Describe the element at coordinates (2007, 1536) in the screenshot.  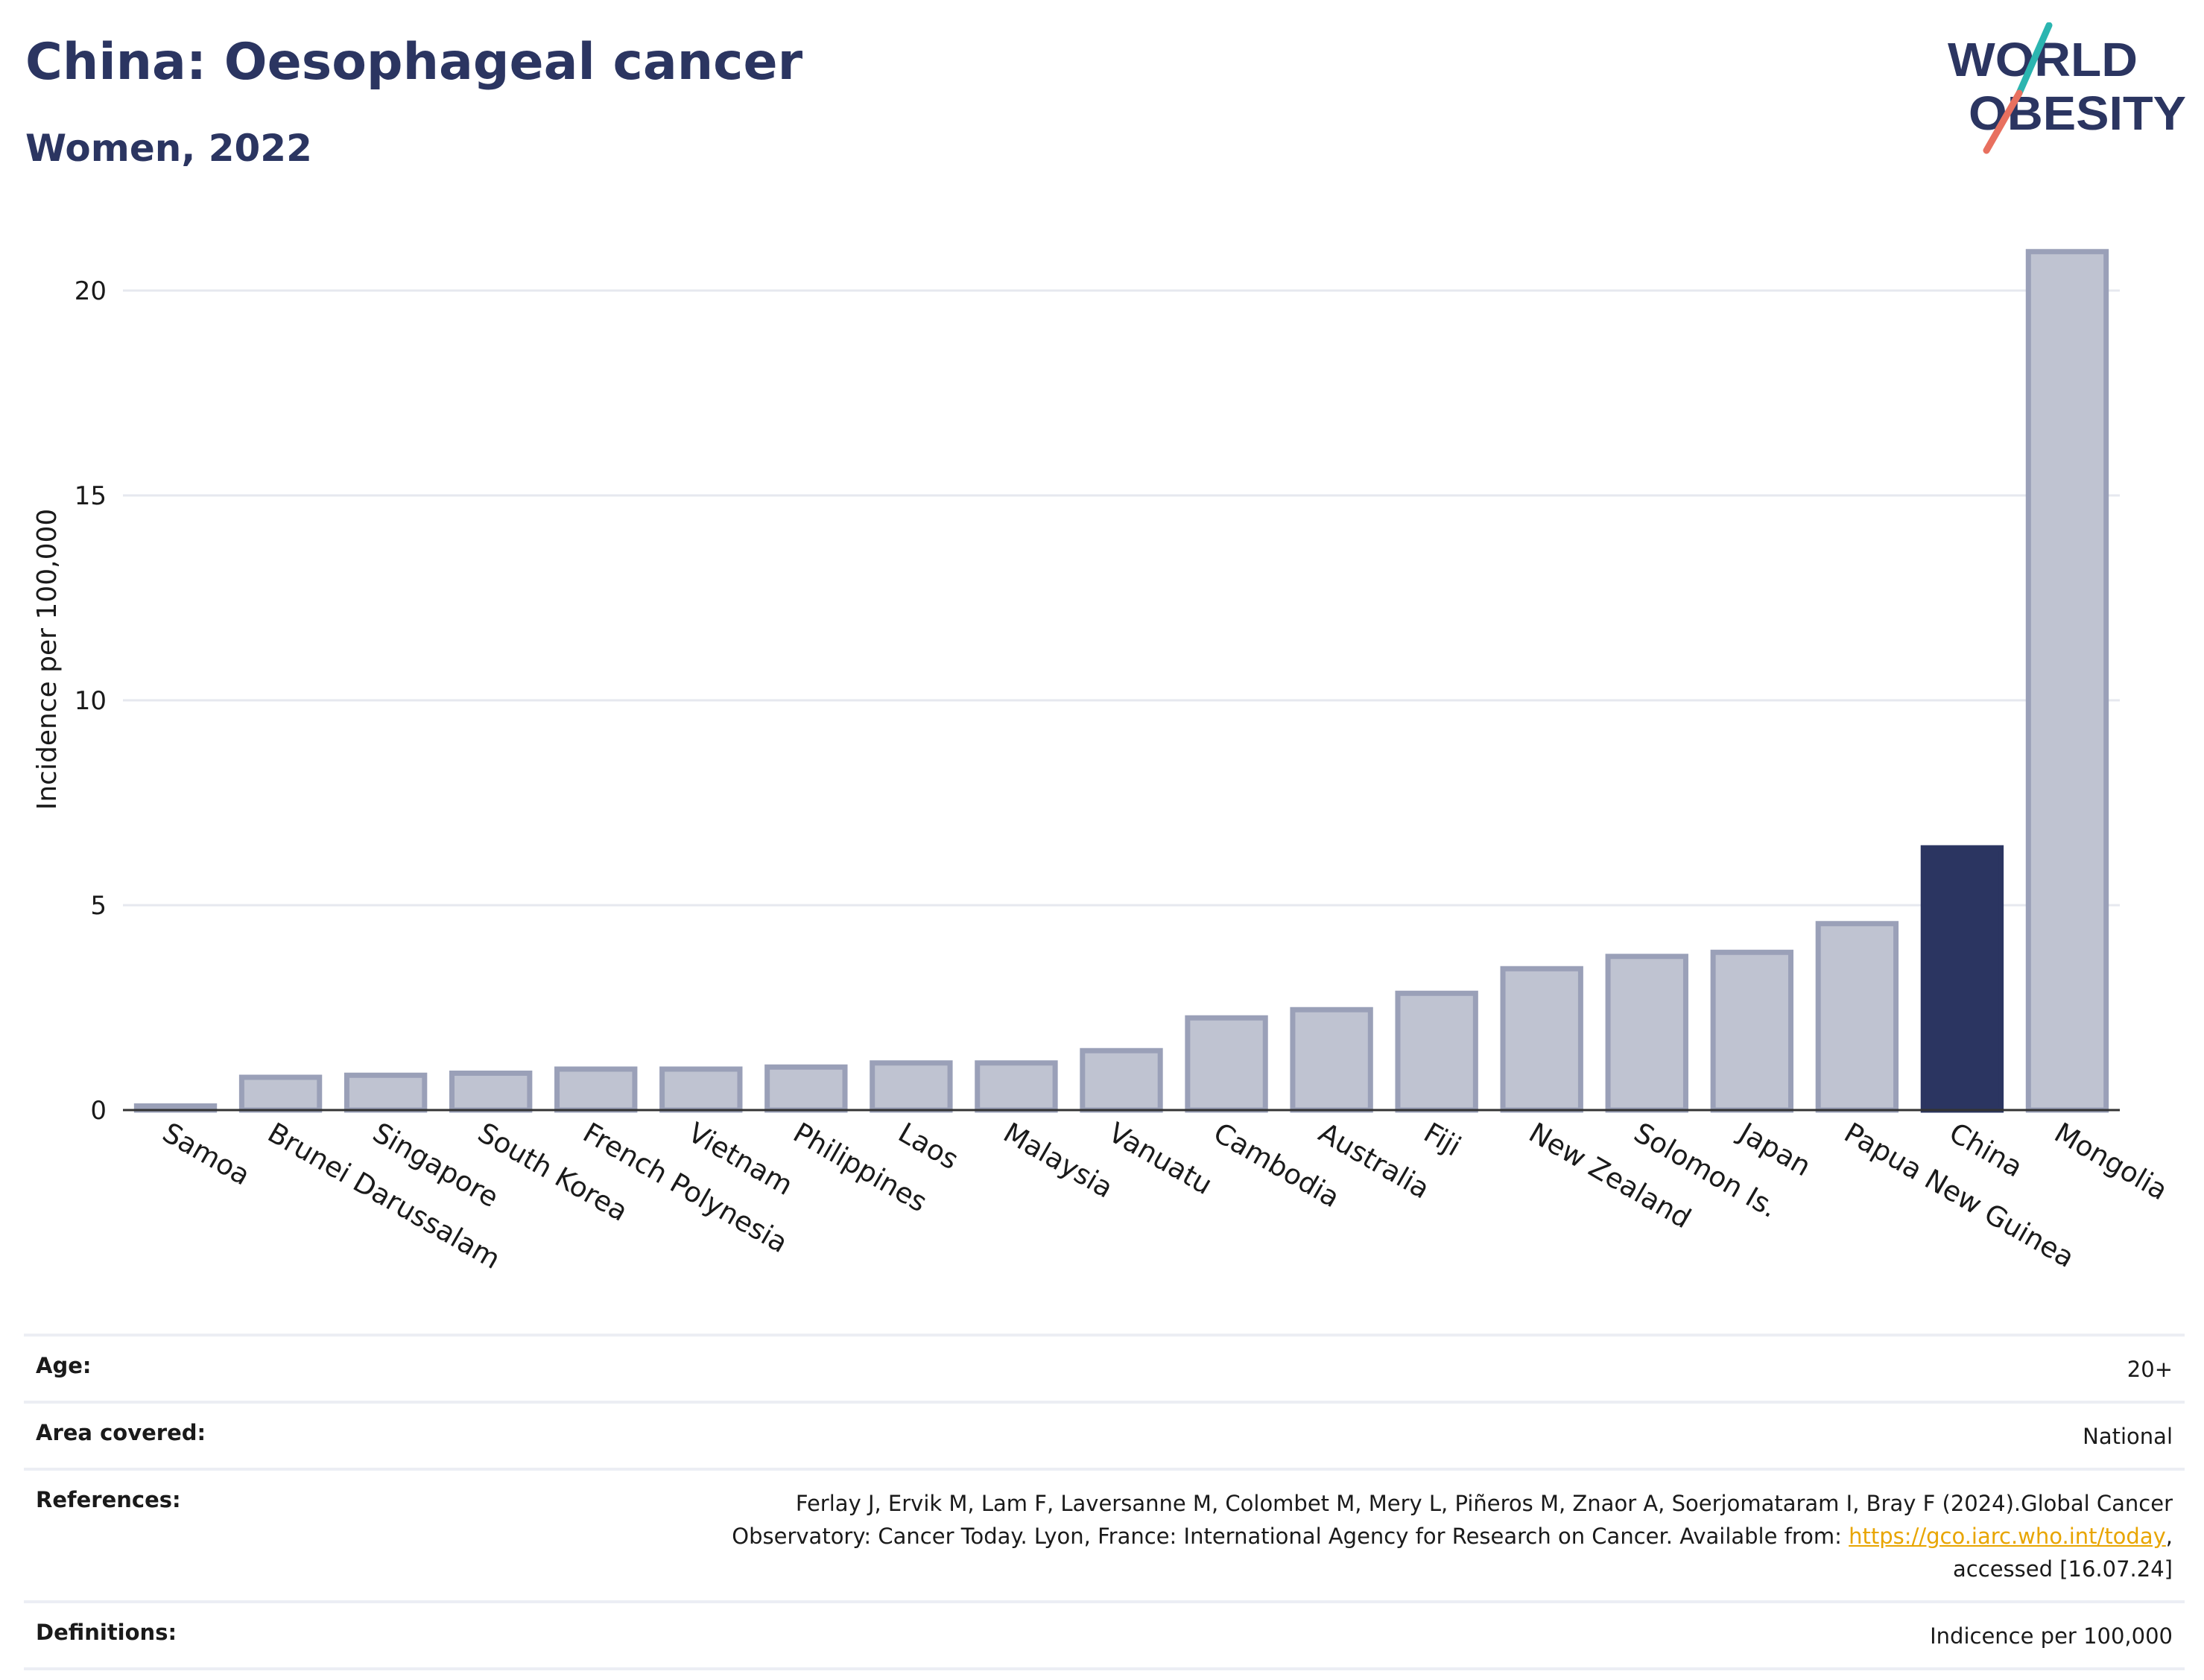
I see `references-link: https://gco.iarc.who.int/today` at that location.